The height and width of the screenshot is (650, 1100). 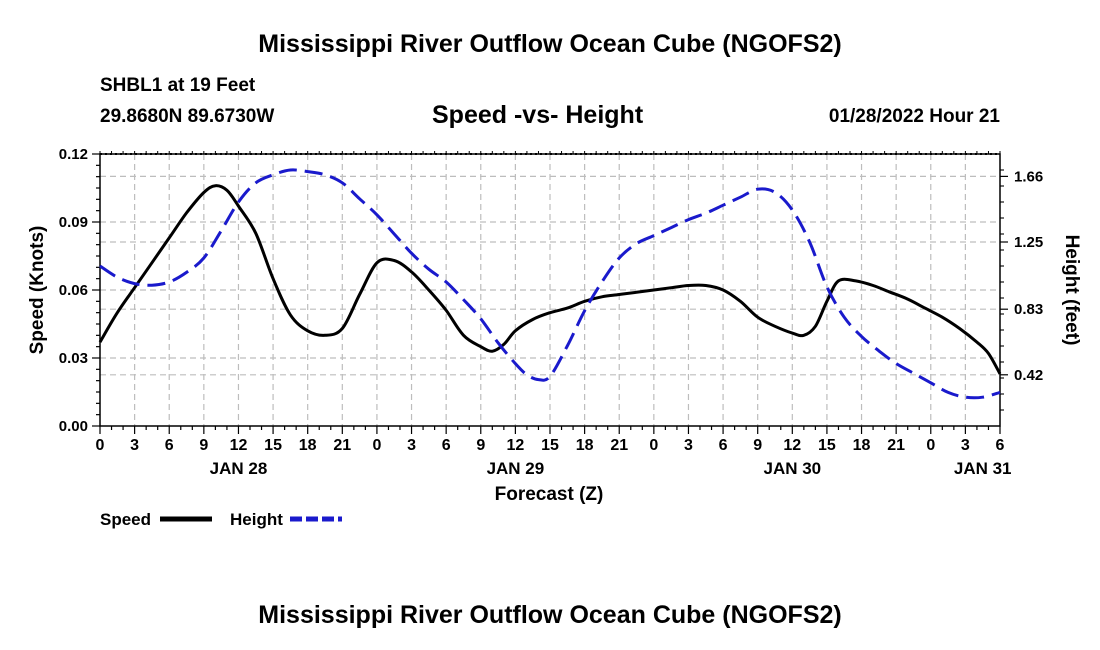 What do you see at coordinates (792, 468) in the screenshot?
I see `x-date-label: JAN 30` at bounding box center [792, 468].